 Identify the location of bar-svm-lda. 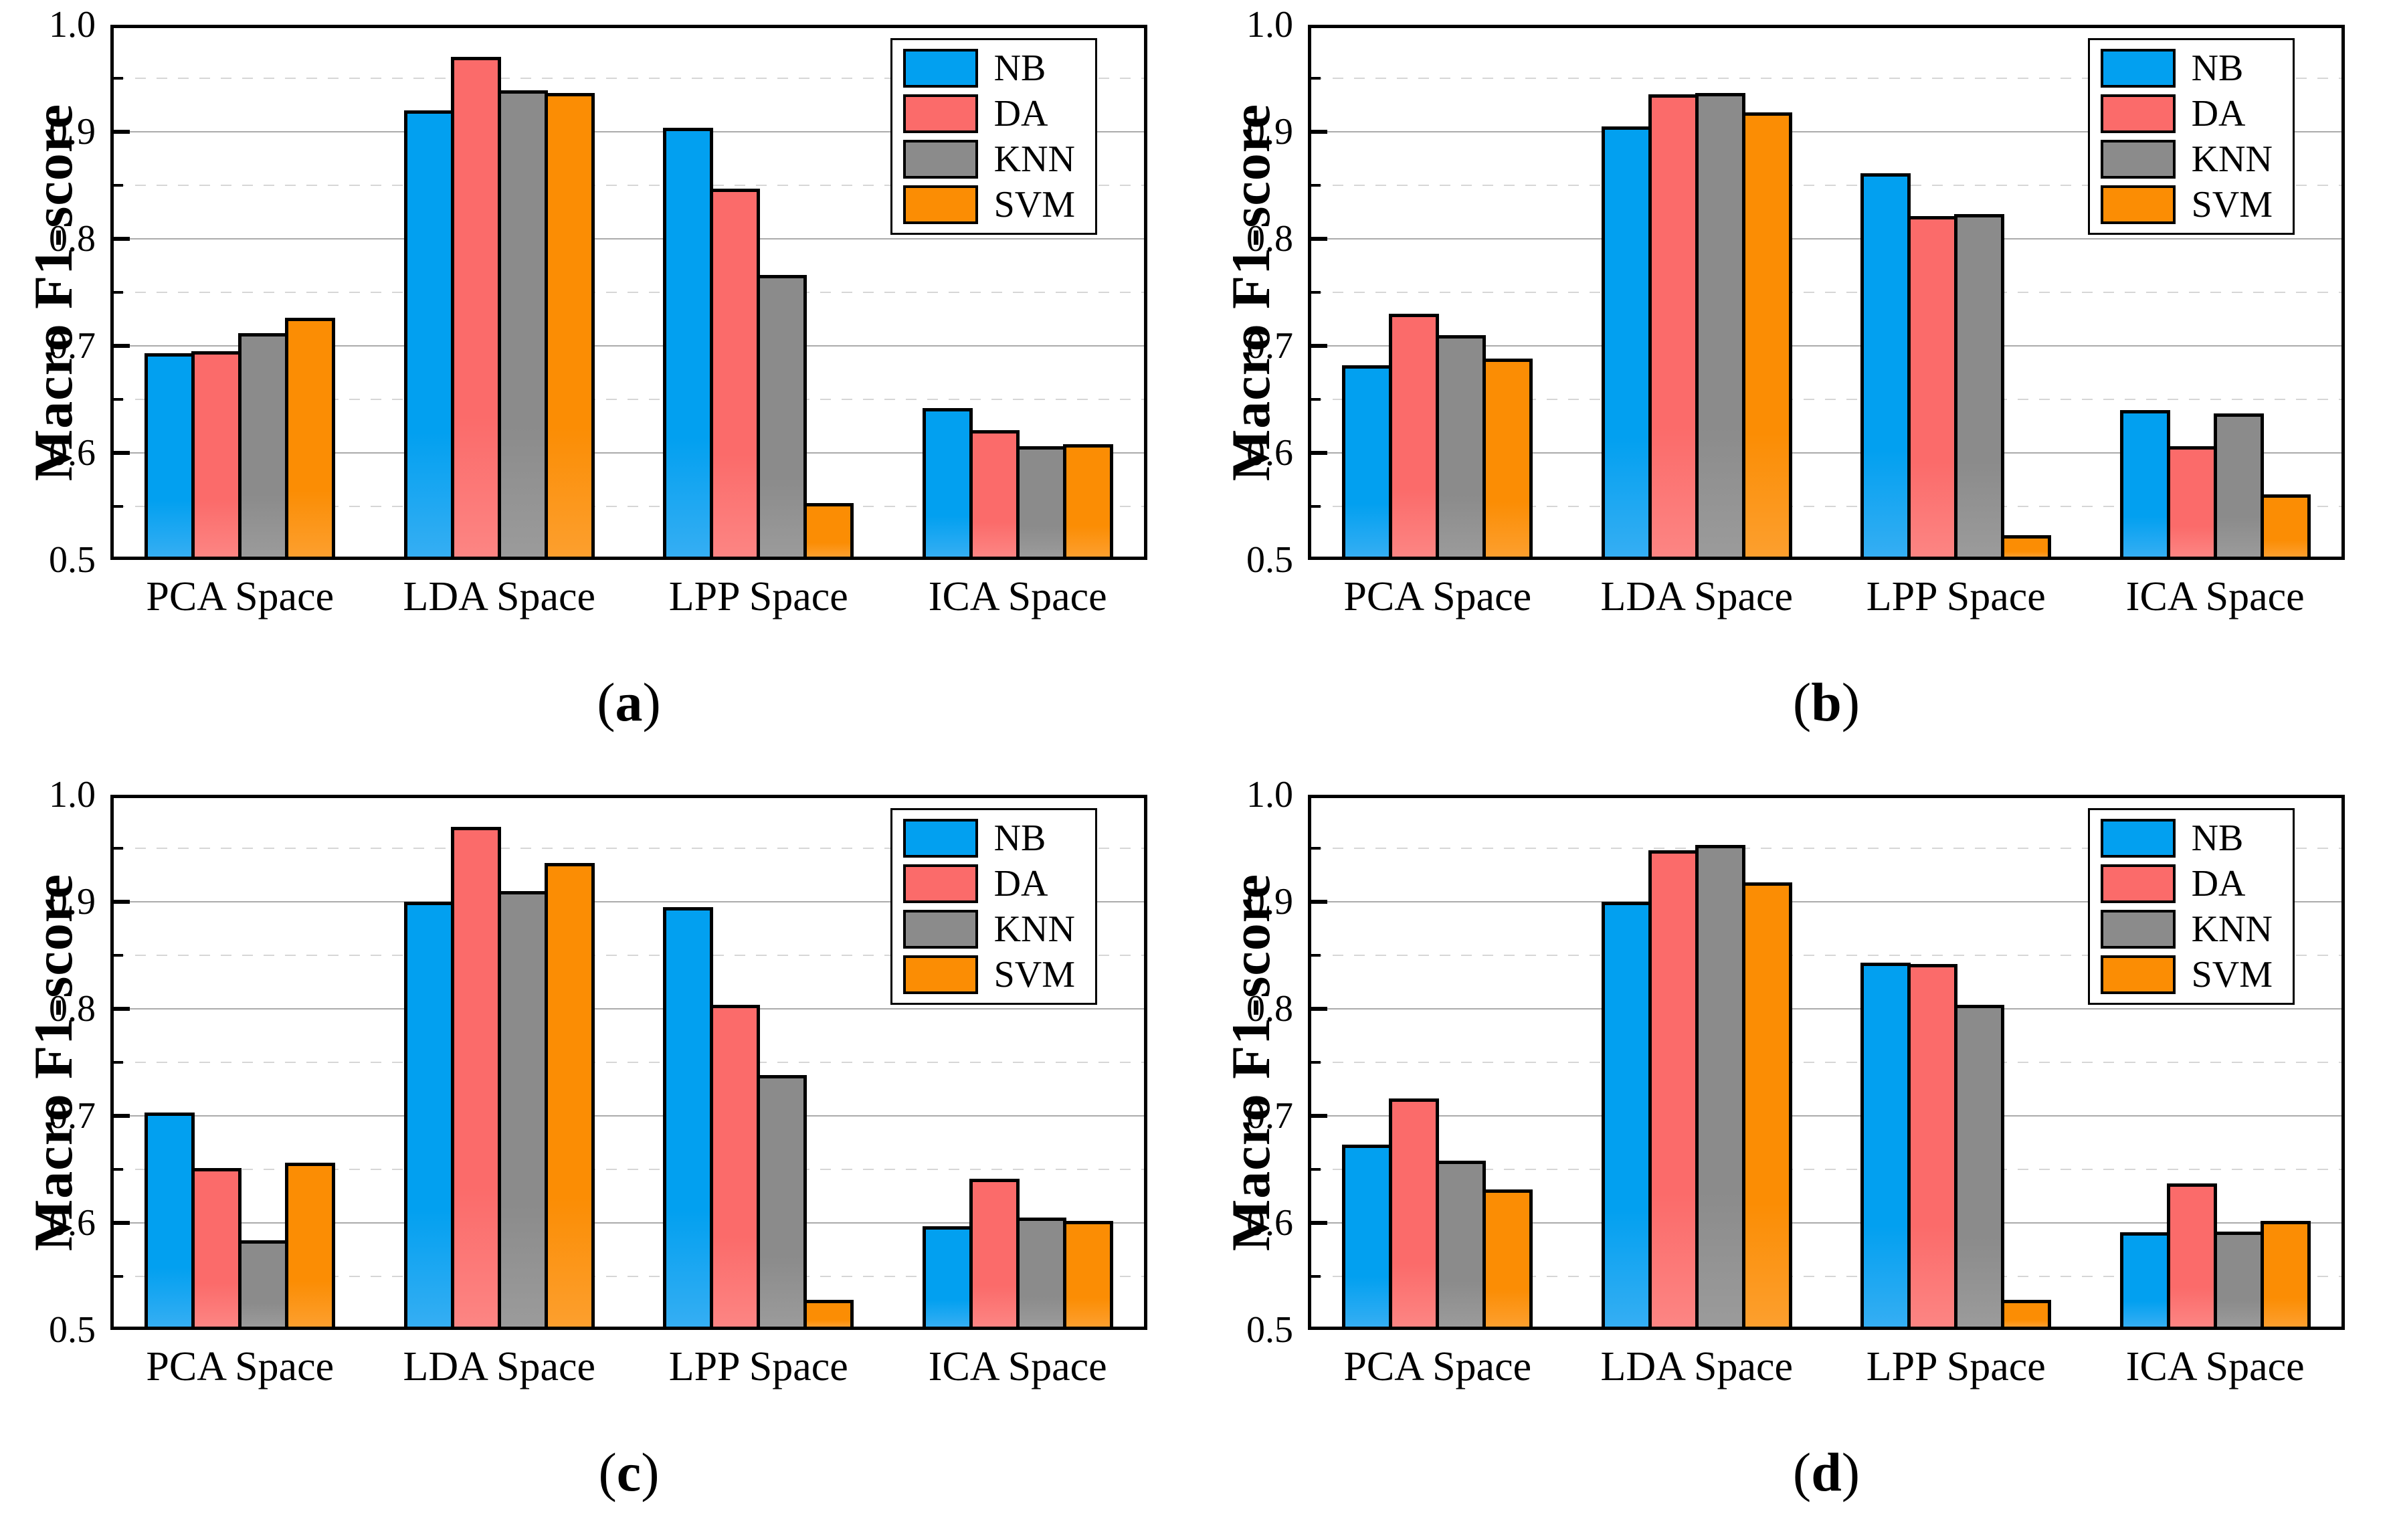
(1766, 334).